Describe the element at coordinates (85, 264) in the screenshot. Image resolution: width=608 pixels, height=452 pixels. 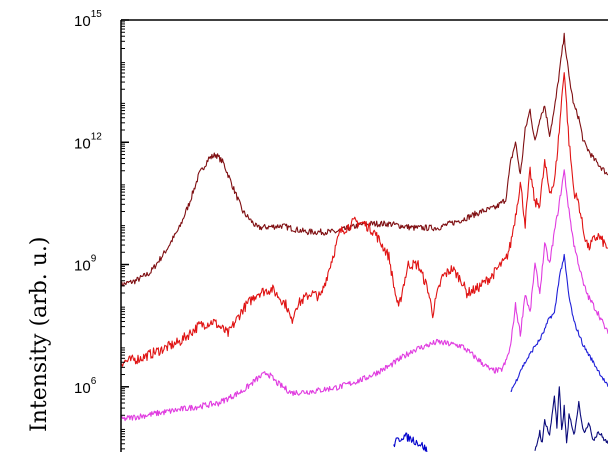
I see `y-tick-label: 10⁹` at that location.